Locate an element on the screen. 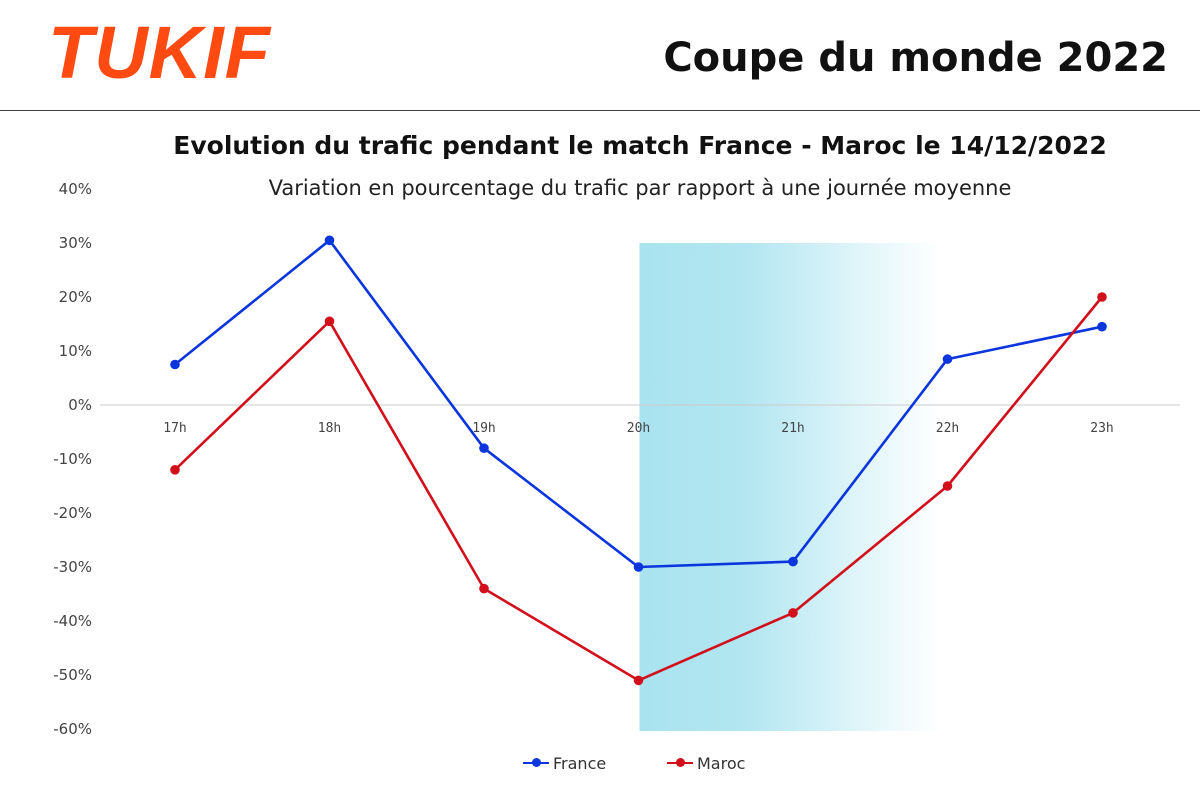  legend-item-france: France is located at coordinates (564, 763).